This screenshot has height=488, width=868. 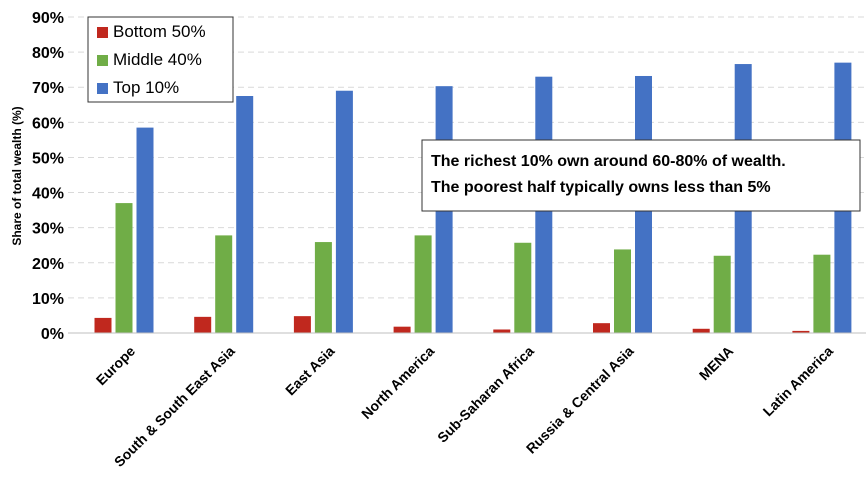 I want to click on bar-bottom-50--sub-saharan-africa, so click(x=502, y=331).